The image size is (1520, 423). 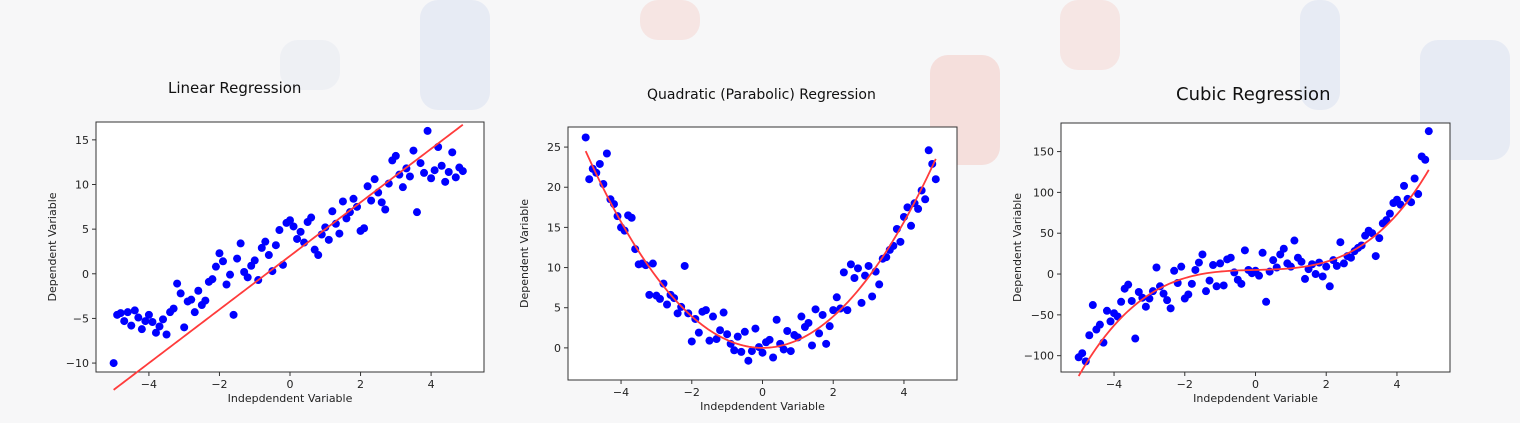 What do you see at coordinates (557, 308) in the screenshot?
I see `y-tick-label: 5` at bounding box center [557, 308].